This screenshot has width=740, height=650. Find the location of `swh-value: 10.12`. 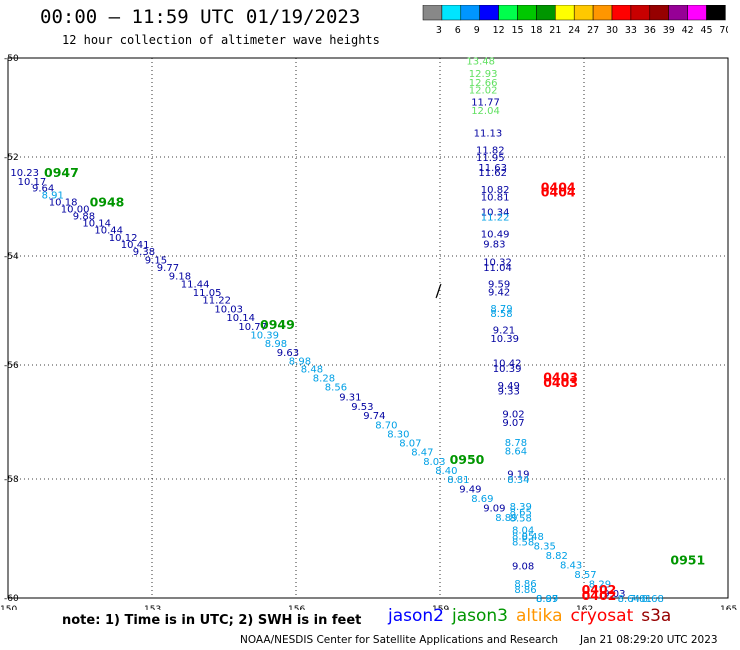

swh-value: 10.12 is located at coordinates (123, 238).